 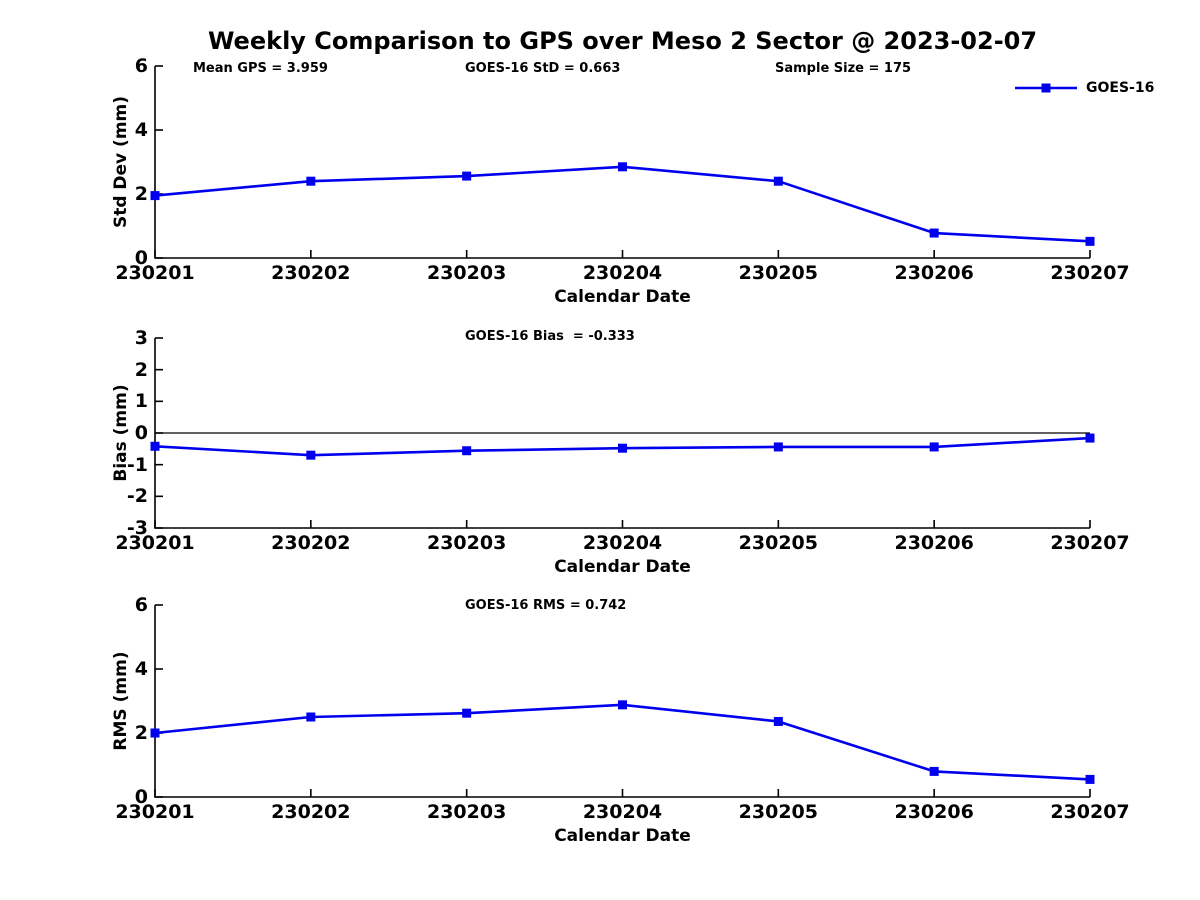 I want to click on bias-x-tick-label: 230205, so click(x=778, y=543).